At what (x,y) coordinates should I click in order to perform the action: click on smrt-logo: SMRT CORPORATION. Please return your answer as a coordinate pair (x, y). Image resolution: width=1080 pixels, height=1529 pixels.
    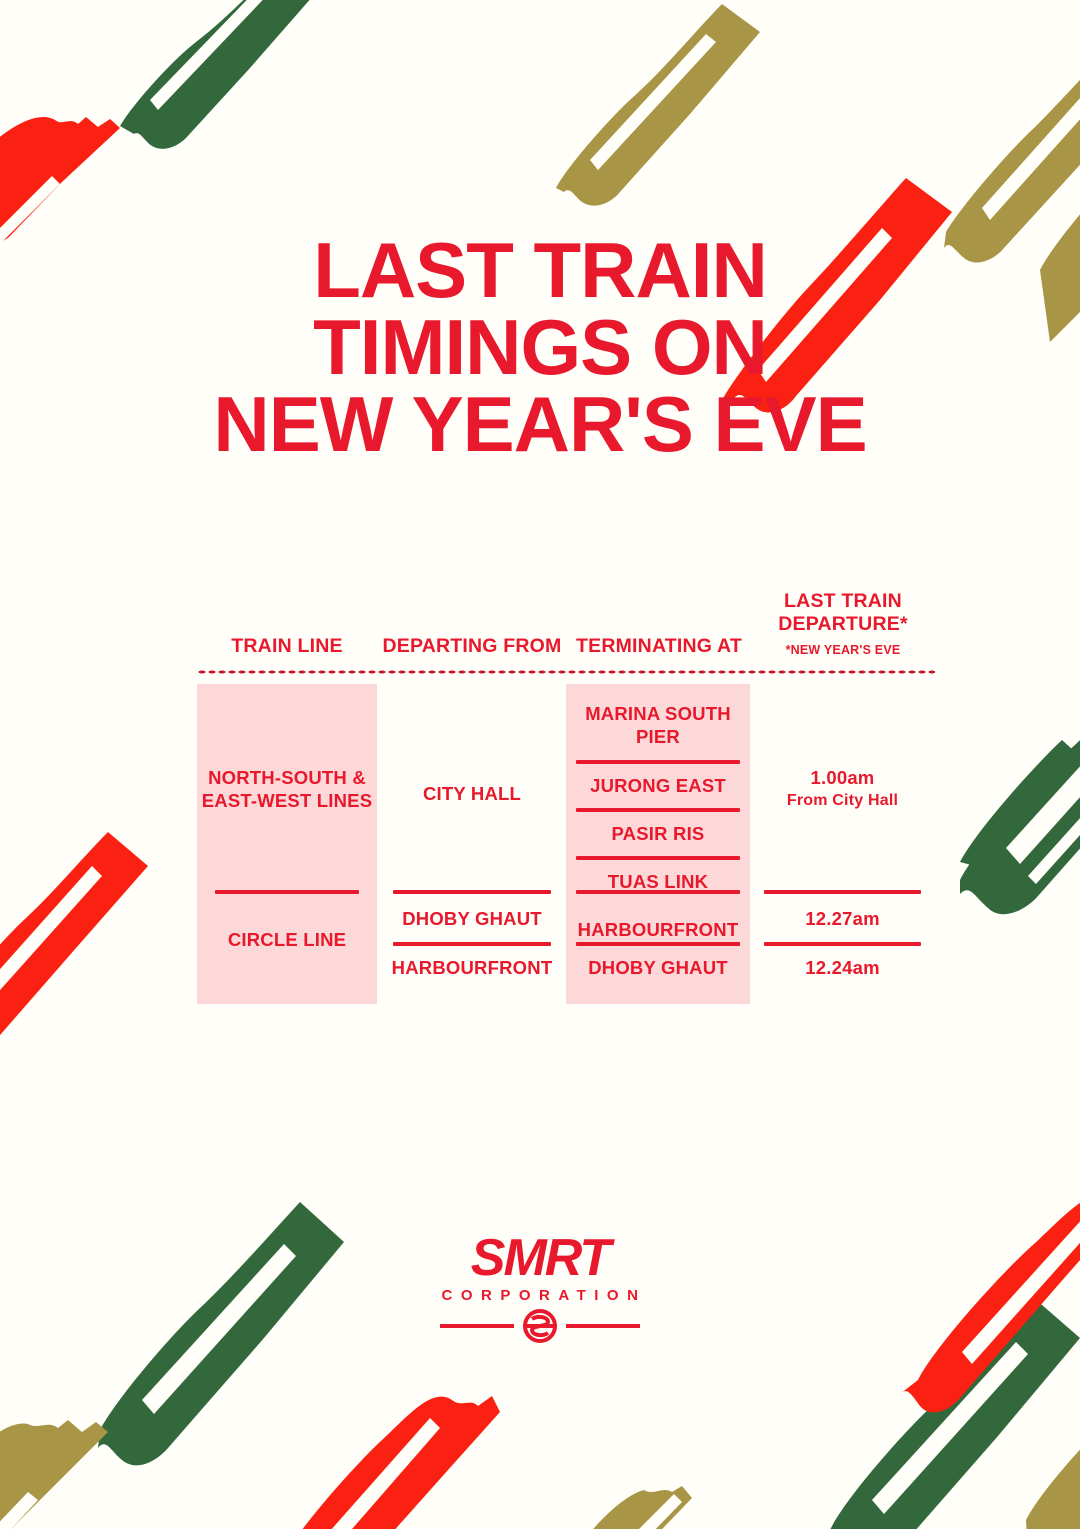
    Looking at the image, I should click on (540, 1287).